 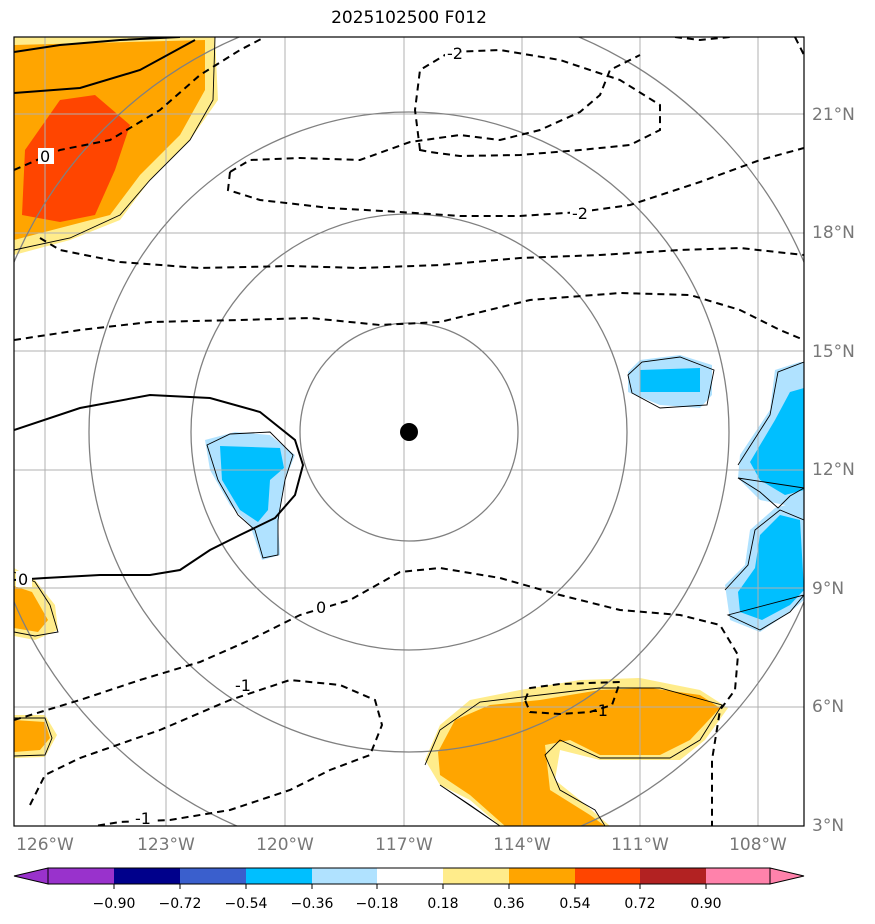 What do you see at coordinates (515, 182) in the screenshot?
I see `contour-dashed-e` at bounding box center [515, 182].